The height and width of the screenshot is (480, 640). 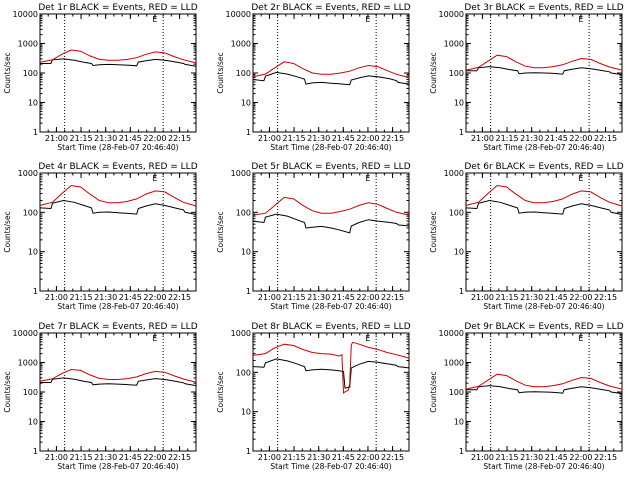 What do you see at coordinates (330, 8) in the screenshot?
I see `panel-title: Det 2r BLACK = Events, RED = LLD` at bounding box center [330, 8].